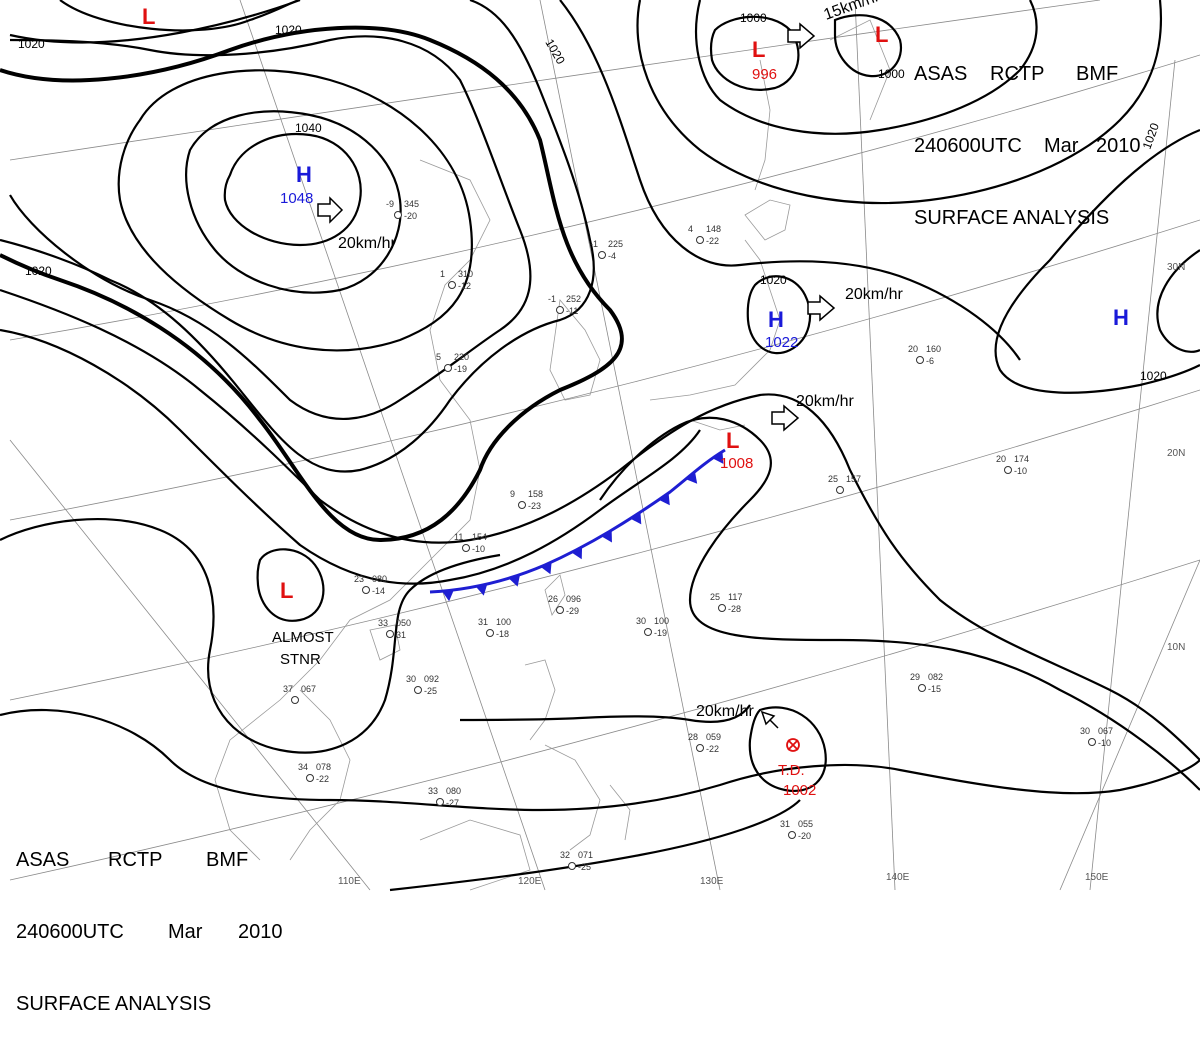 This screenshot has height=1040, width=1200. What do you see at coordinates (734, 609) in the screenshot?
I see `svg-text: -28` at bounding box center [734, 609].